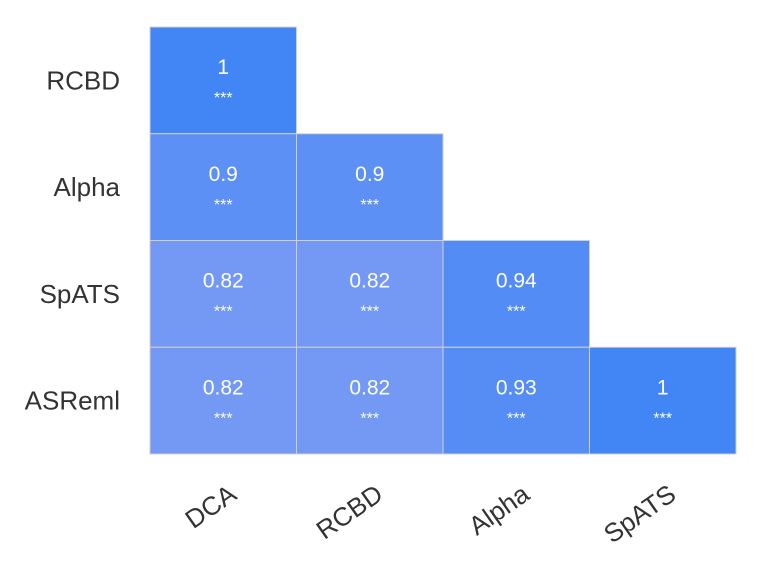 The height and width of the screenshot is (576, 768). Describe the element at coordinates (80, 294) in the screenshot. I see `y-tick-label-spats: SpATS` at that location.